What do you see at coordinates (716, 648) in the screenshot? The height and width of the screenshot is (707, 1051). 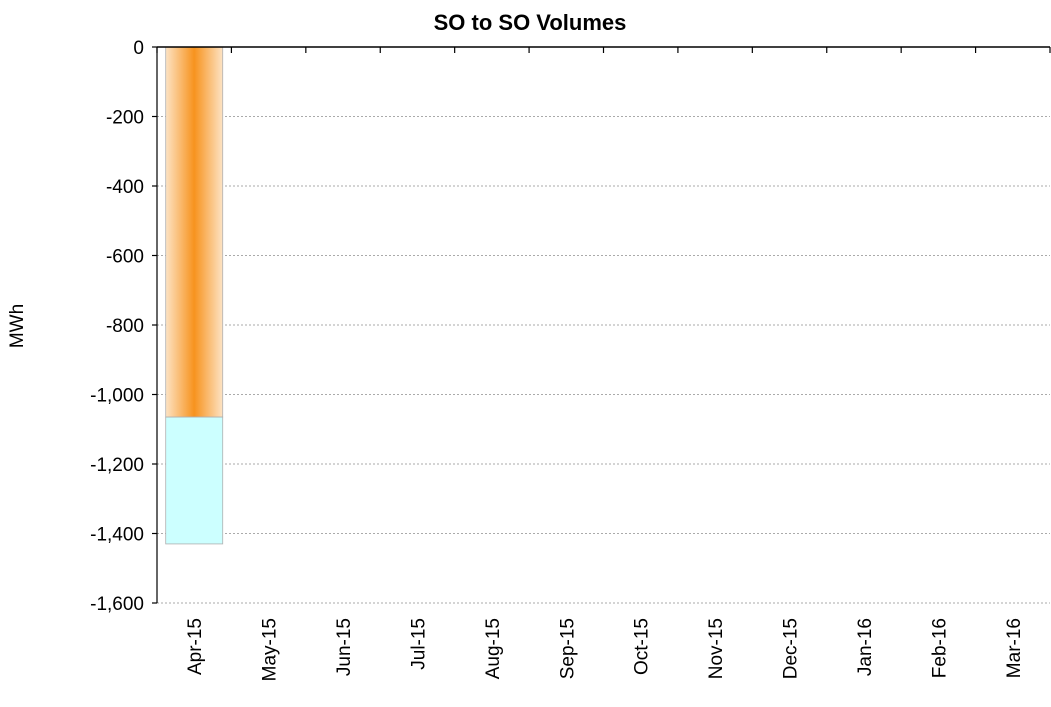 I see `x-tick-label: Nov-15` at bounding box center [716, 648].